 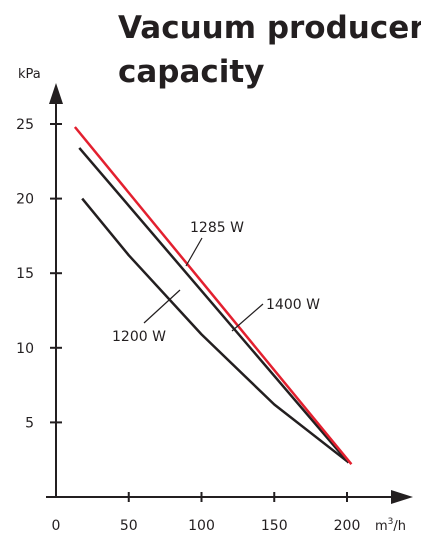 What do you see at coordinates (269, 28) in the screenshot?
I see `chart-title-line-1: Vacuum producer` at bounding box center [269, 28].